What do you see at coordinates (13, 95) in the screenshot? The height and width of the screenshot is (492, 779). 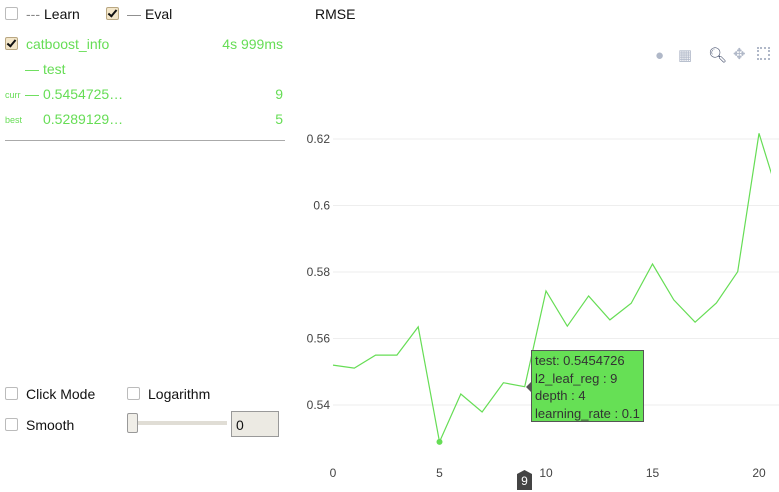 I see `curr-label: curr` at bounding box center [13, 95].